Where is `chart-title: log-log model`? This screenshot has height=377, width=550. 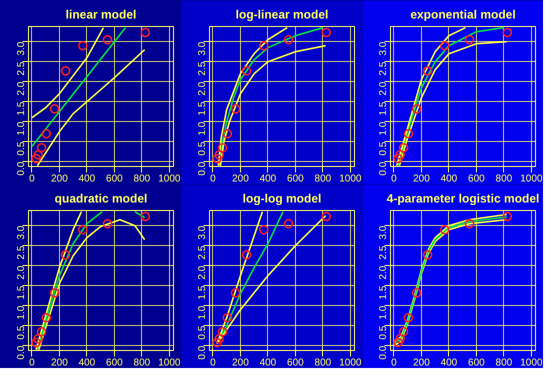
chart-title: log-log model is located at coordinates (282, 199).